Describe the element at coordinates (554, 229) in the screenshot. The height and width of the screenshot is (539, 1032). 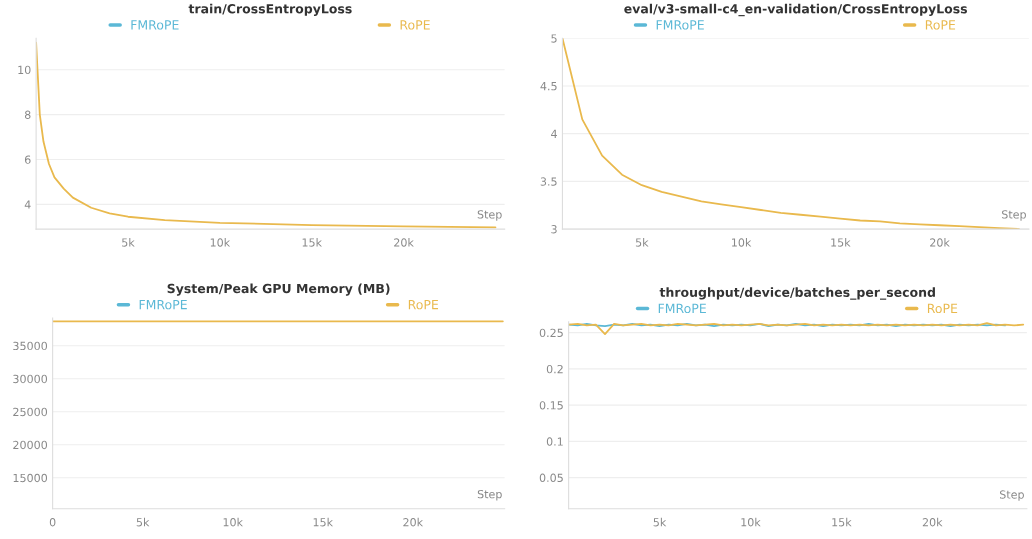
I see `y-tick-label: 3` at that location.